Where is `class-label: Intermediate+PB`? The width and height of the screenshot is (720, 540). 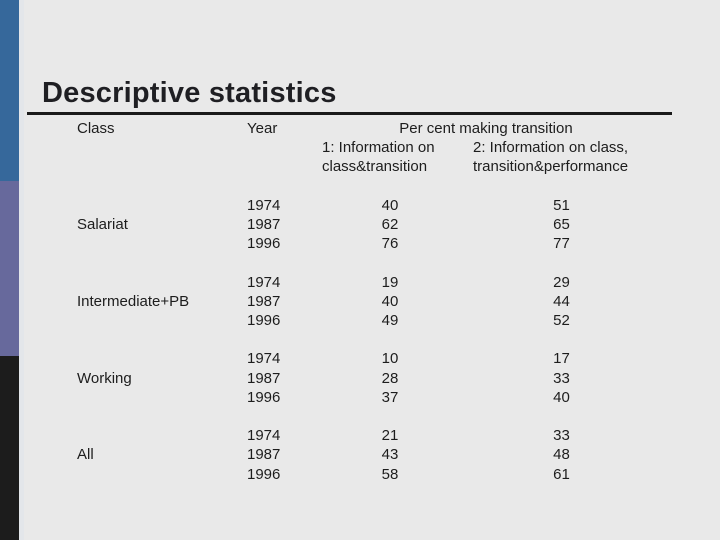 class-label: Intermediate+PB is located at coordinates (133, 301).